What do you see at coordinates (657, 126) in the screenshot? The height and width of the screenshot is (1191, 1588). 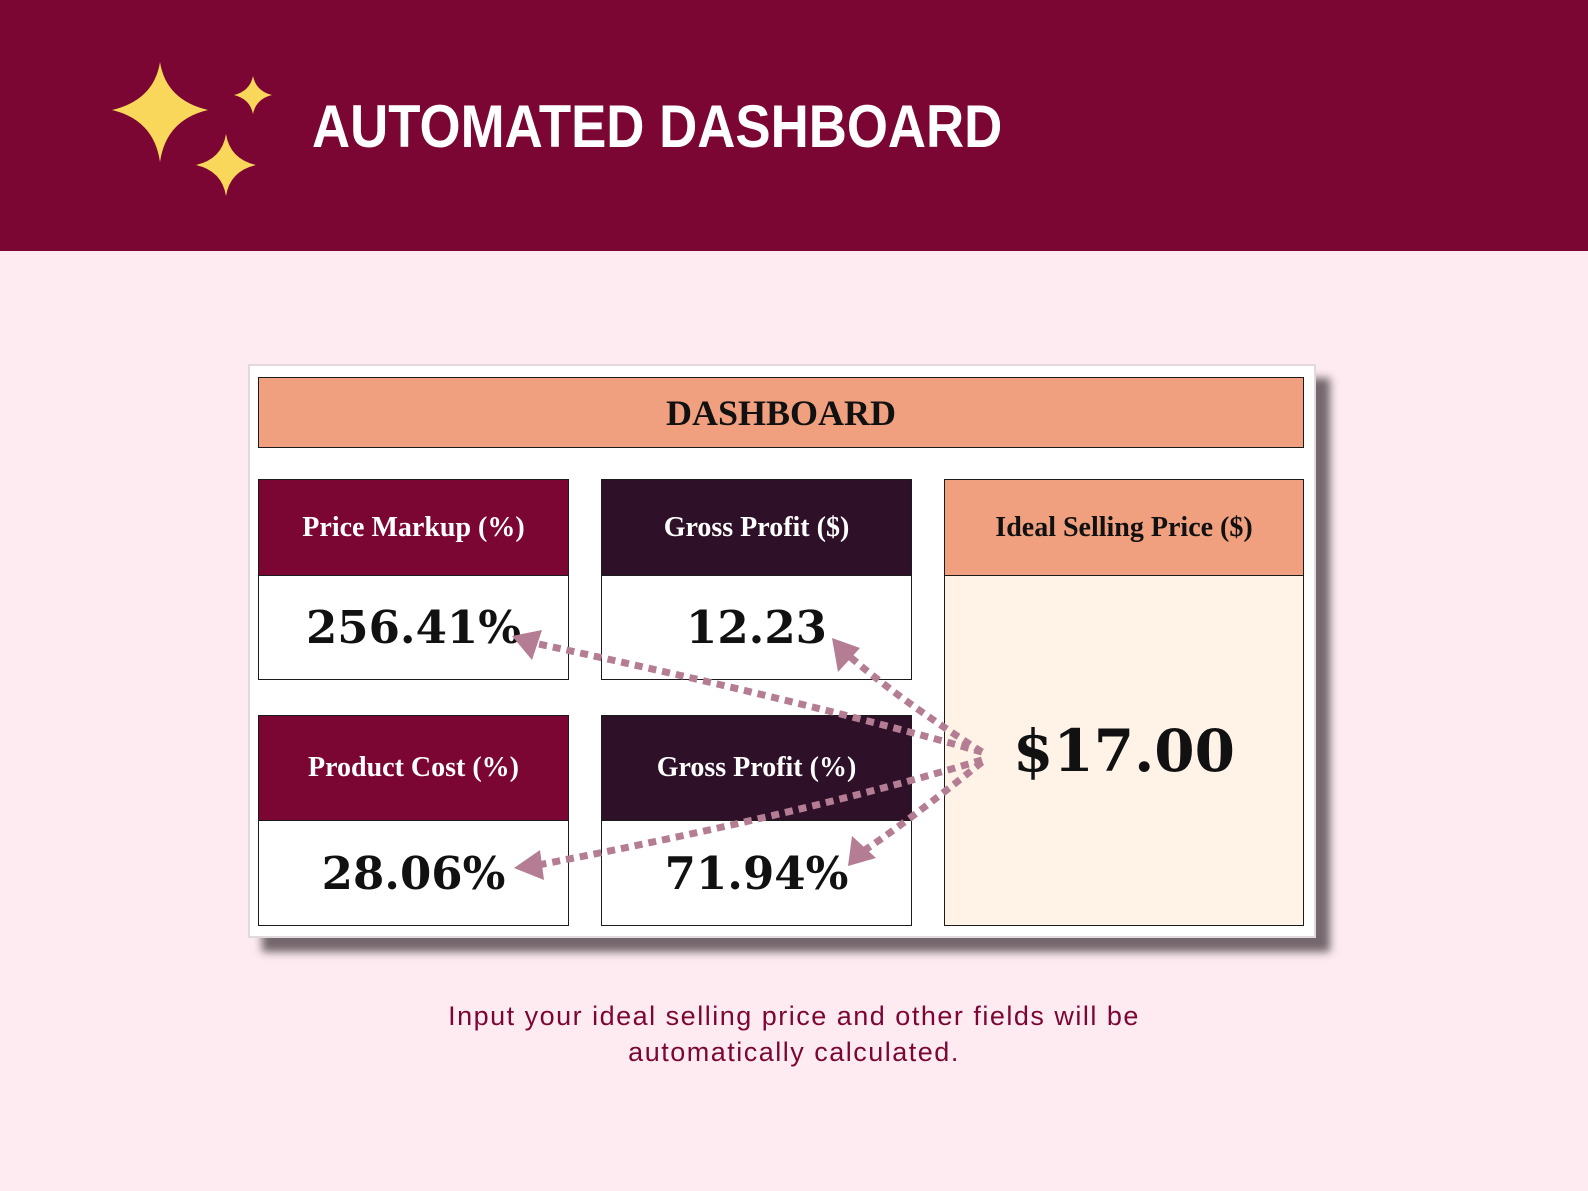 I see `page-title: AUTOMATED DASHBOARD` at bounding box center [657, 126].